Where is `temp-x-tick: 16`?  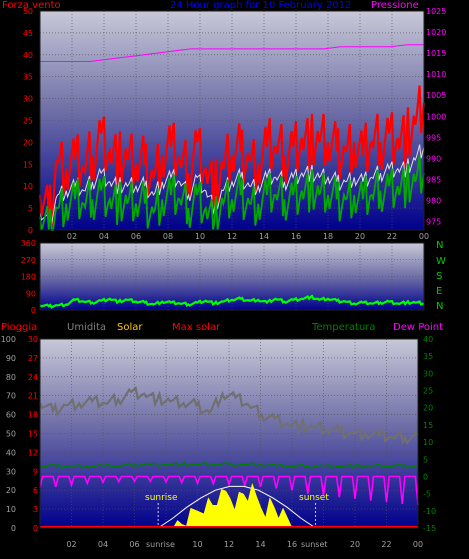
temp-x-tick: 16 is located at coordinates (292, 544).